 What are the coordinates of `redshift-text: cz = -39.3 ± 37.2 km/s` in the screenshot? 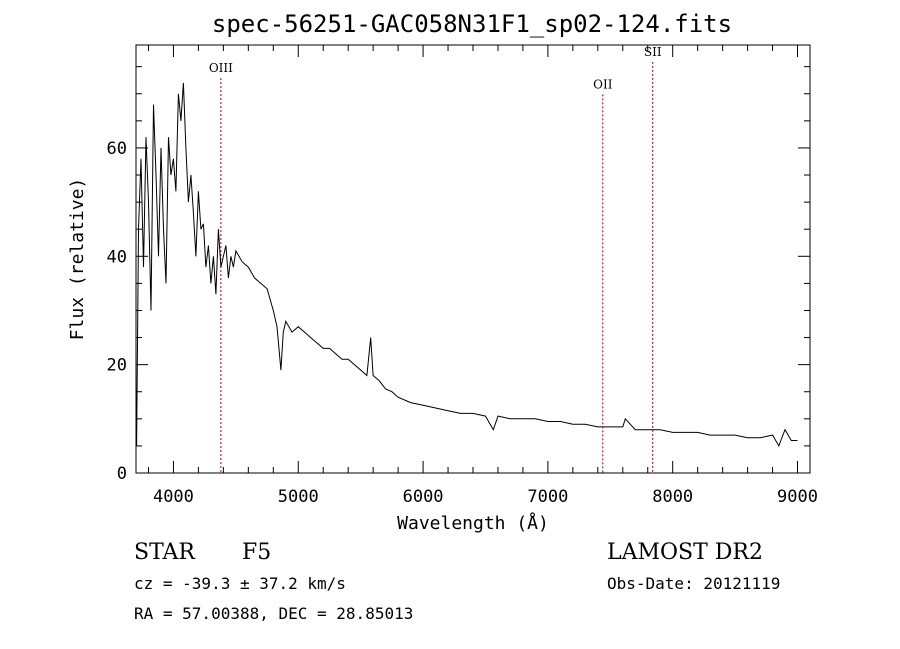 It's located at (240, 583).